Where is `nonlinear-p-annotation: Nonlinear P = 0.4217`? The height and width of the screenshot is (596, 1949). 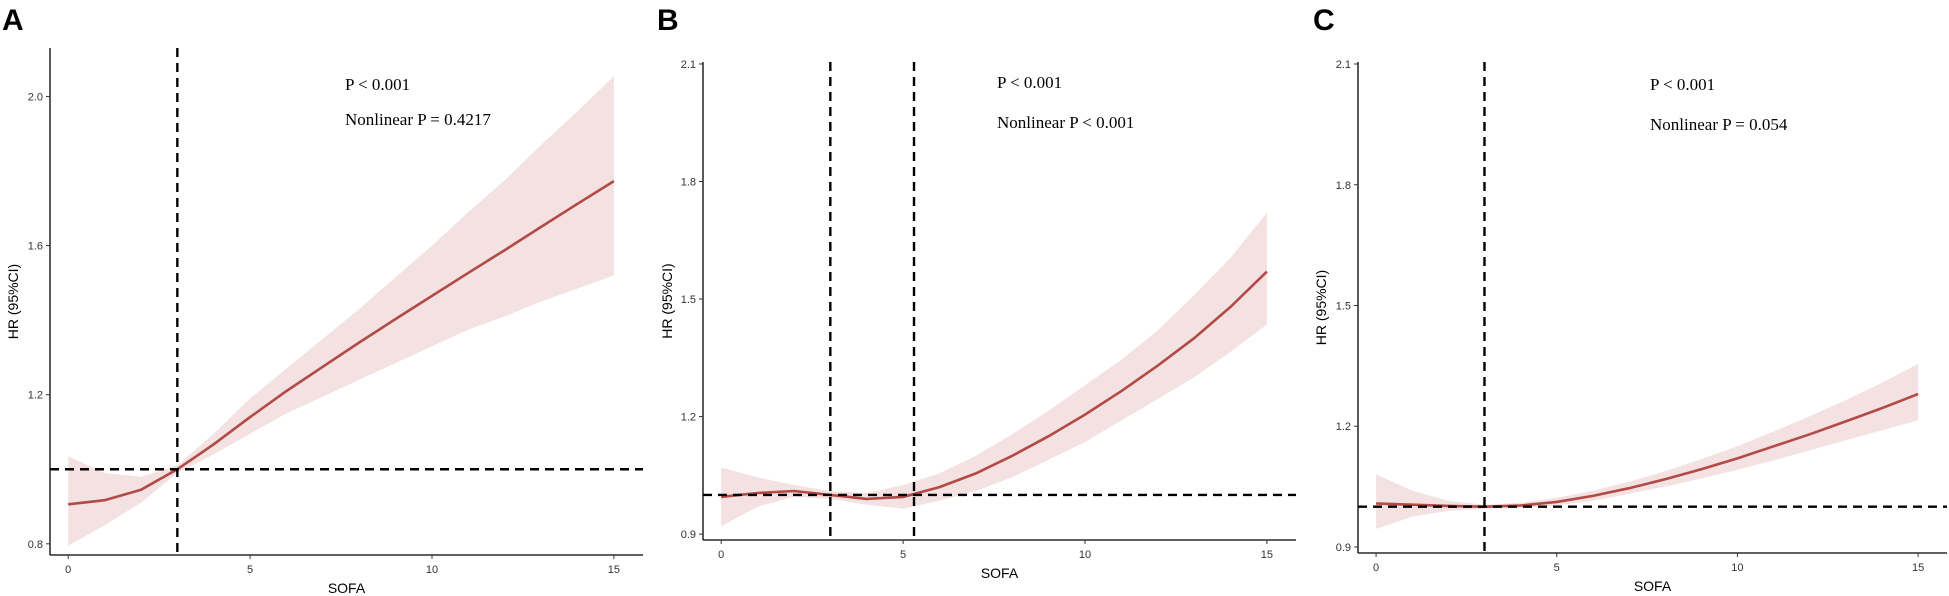 nonlinear-p-annotation: Nonlinear P = 0.4217 is located at coordinates (418, 119).